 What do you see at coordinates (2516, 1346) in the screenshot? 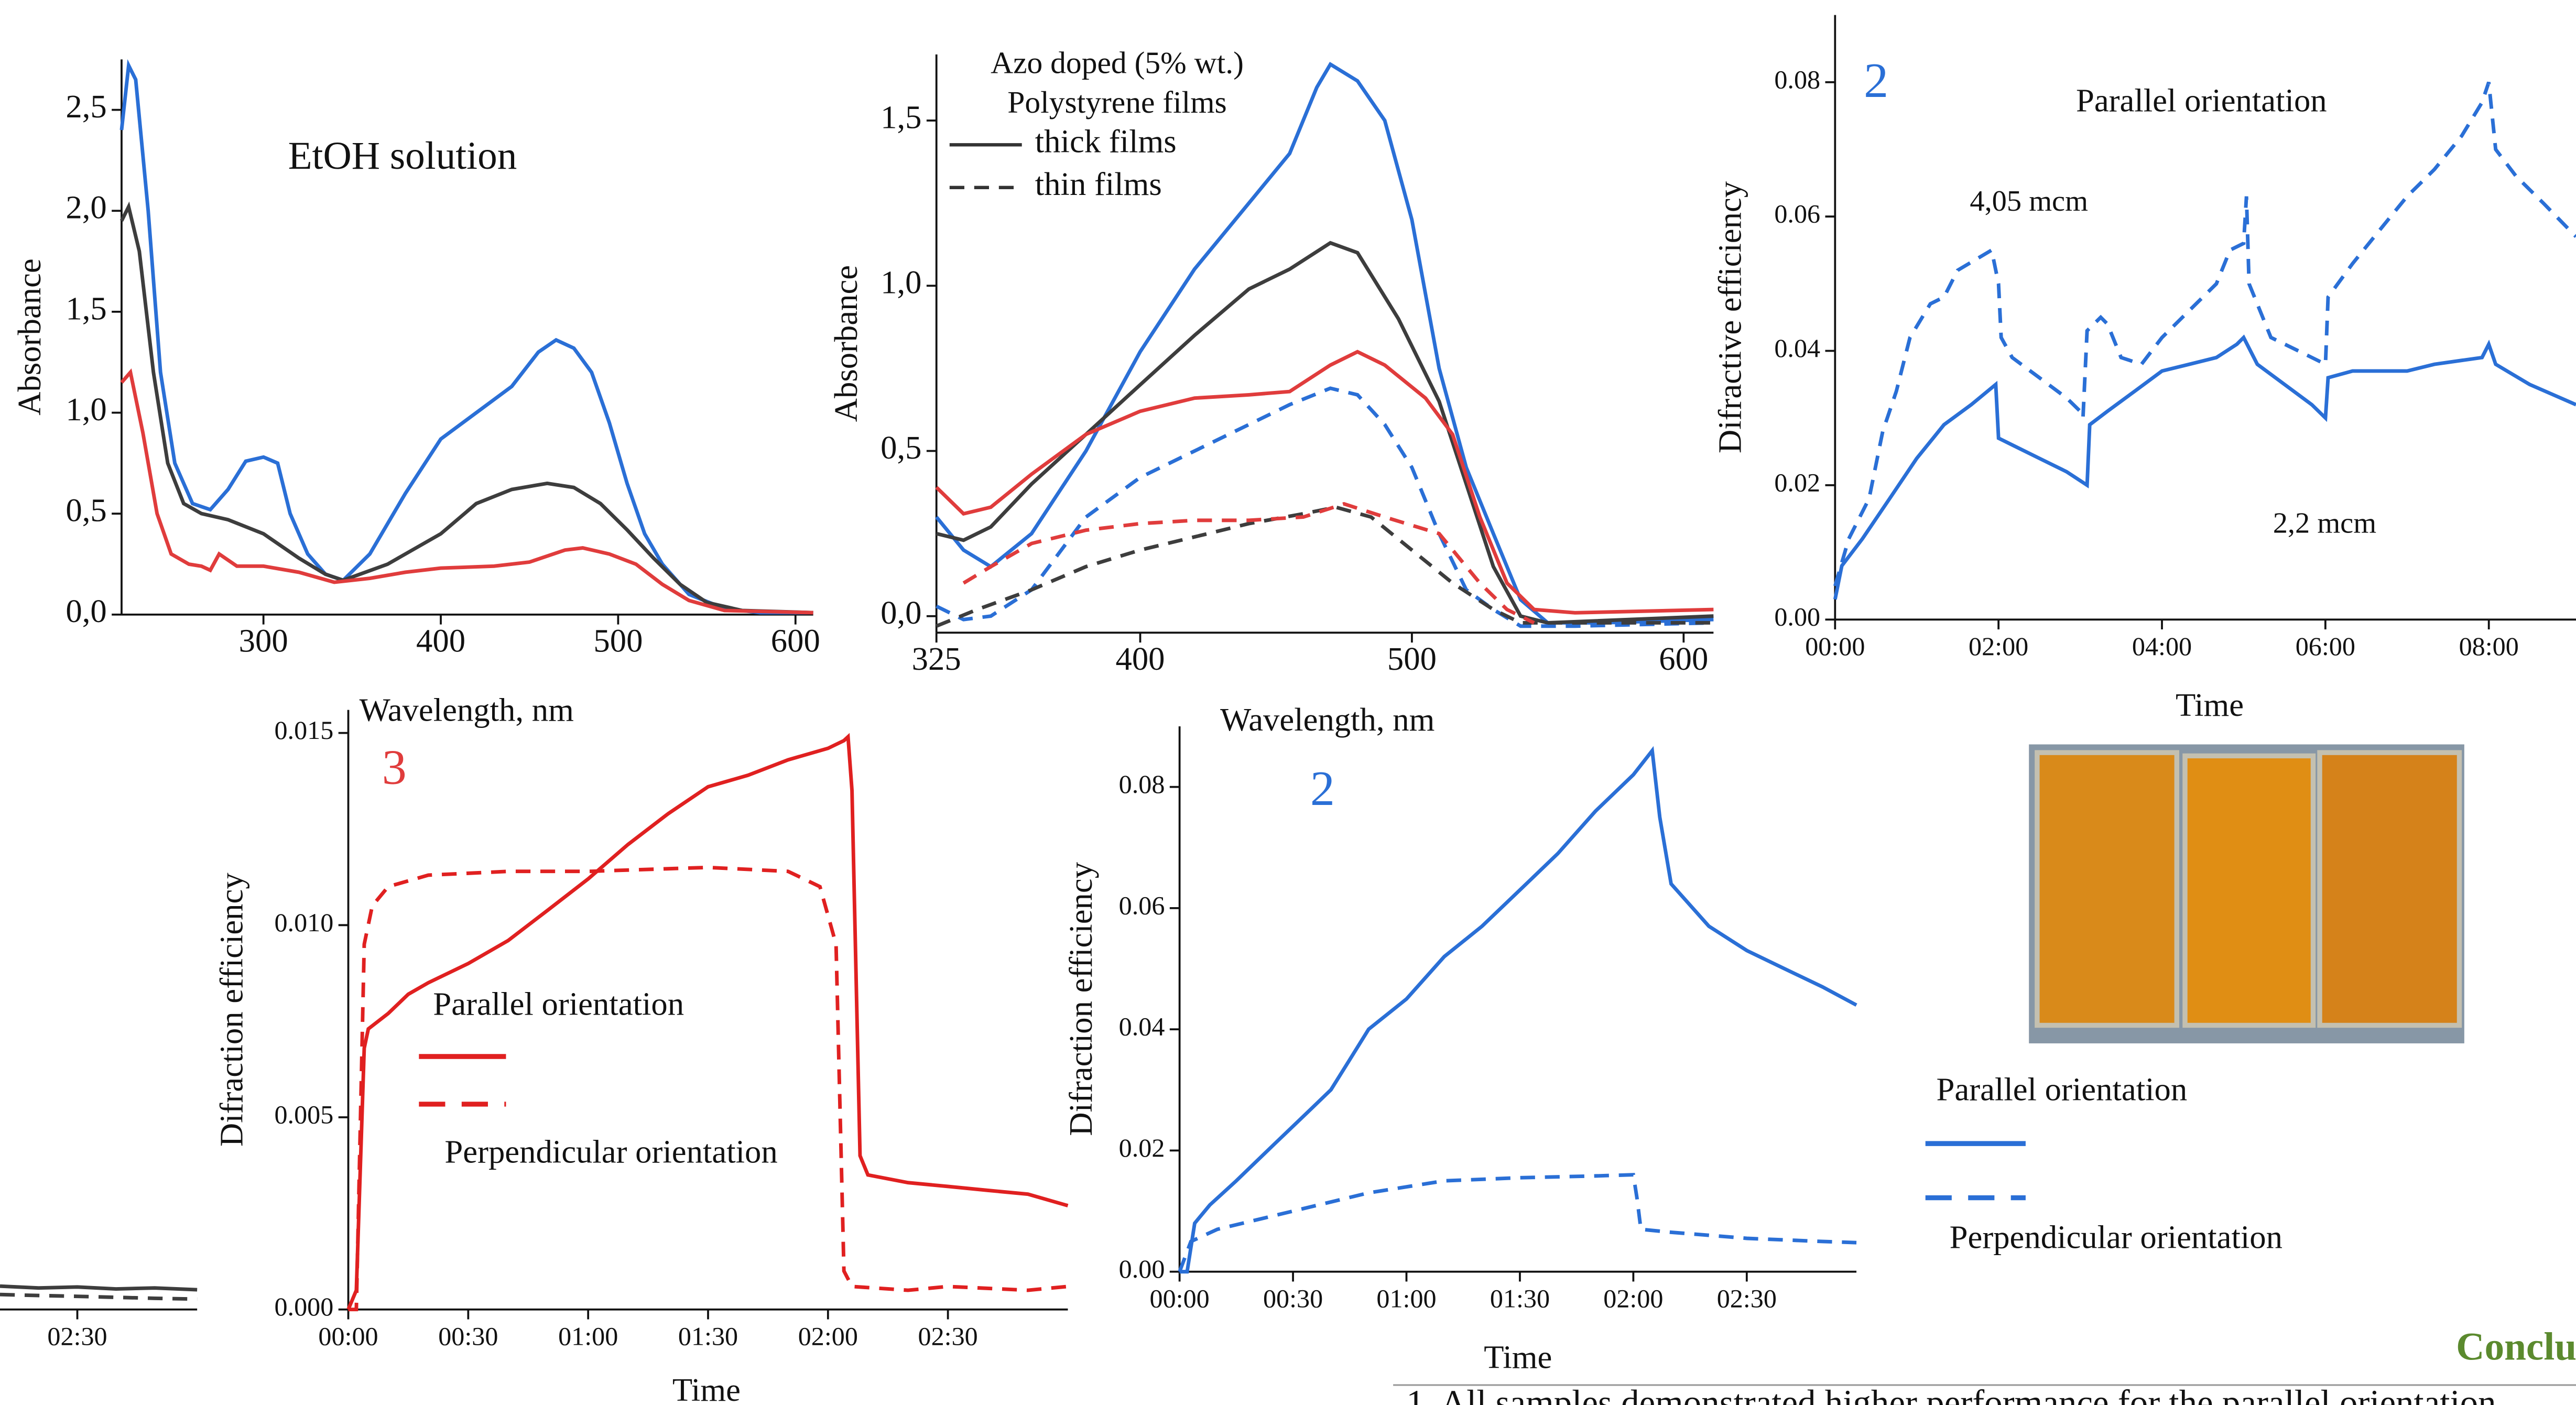
I see `conclusions-title: Conclusions:` at bounding box center [2516, 1346].